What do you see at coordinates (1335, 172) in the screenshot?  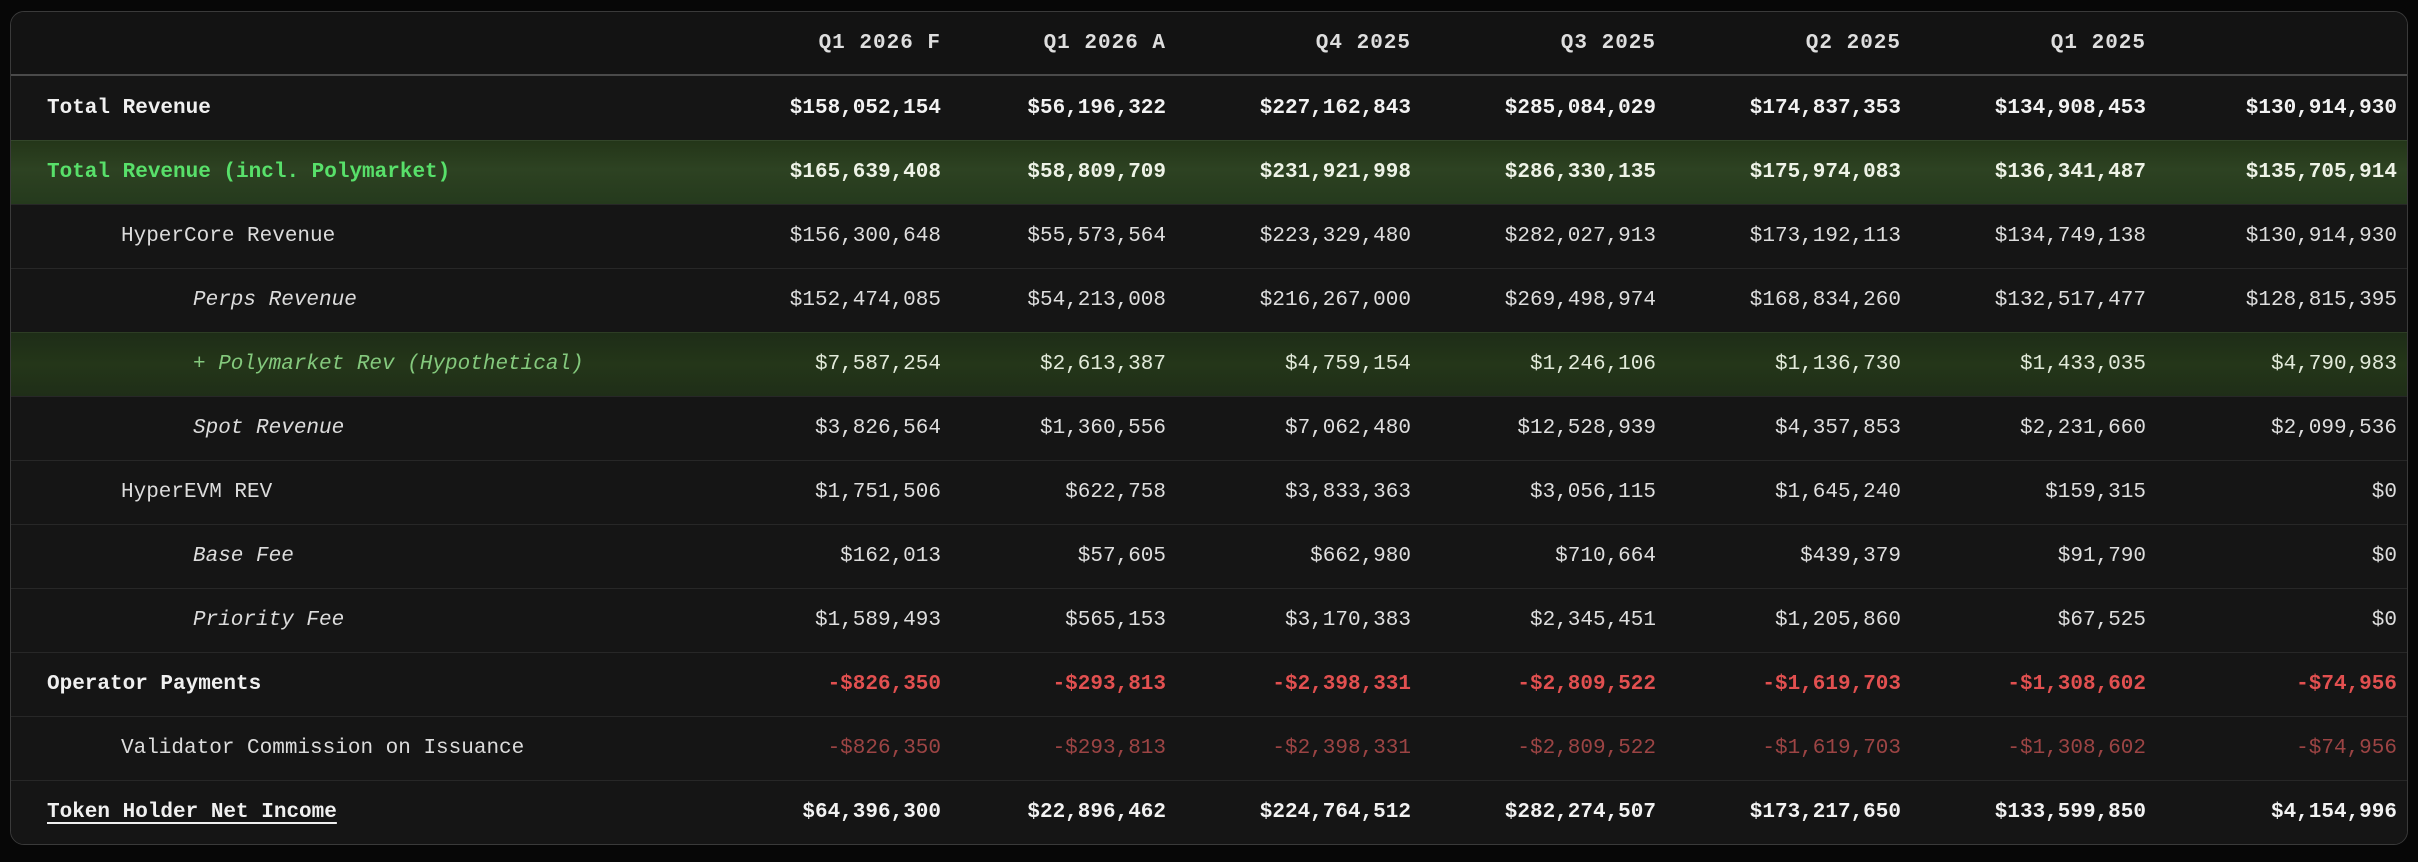 I see `cell-value: $231,921,998` at bounding box center [1335, 172].